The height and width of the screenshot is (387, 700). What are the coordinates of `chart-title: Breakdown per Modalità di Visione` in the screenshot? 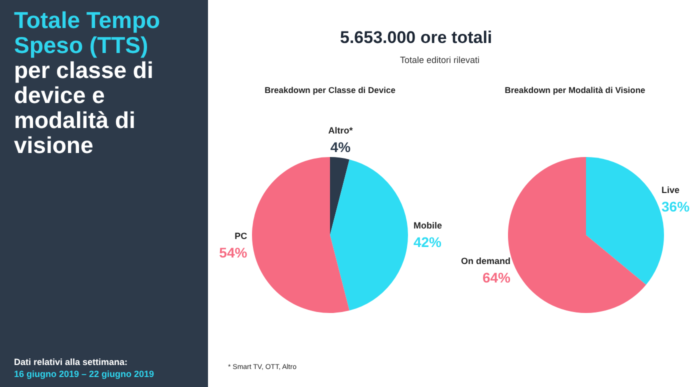 It's located at (575, 90).